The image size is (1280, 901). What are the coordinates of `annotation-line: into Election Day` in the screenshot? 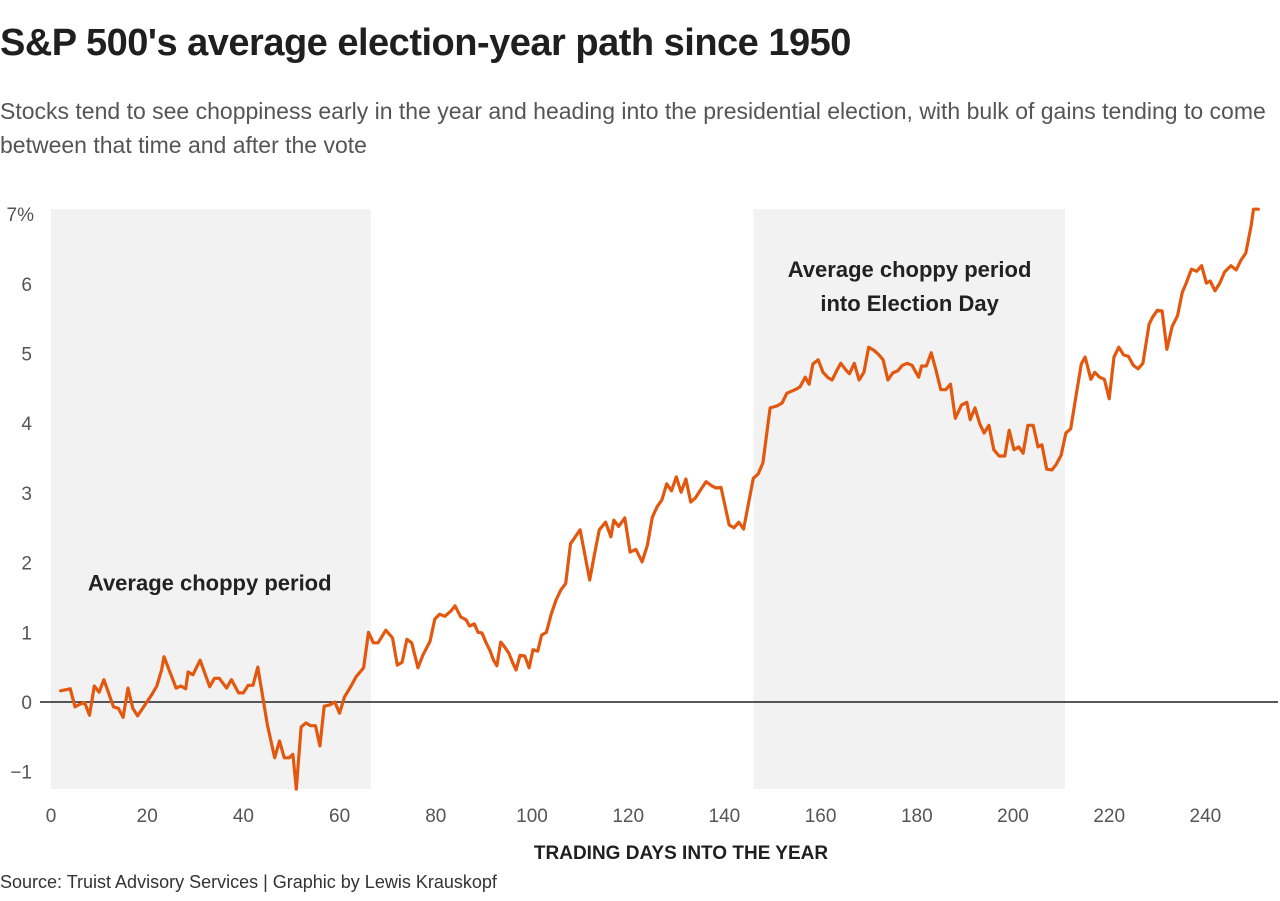 It's located at (909, 303).